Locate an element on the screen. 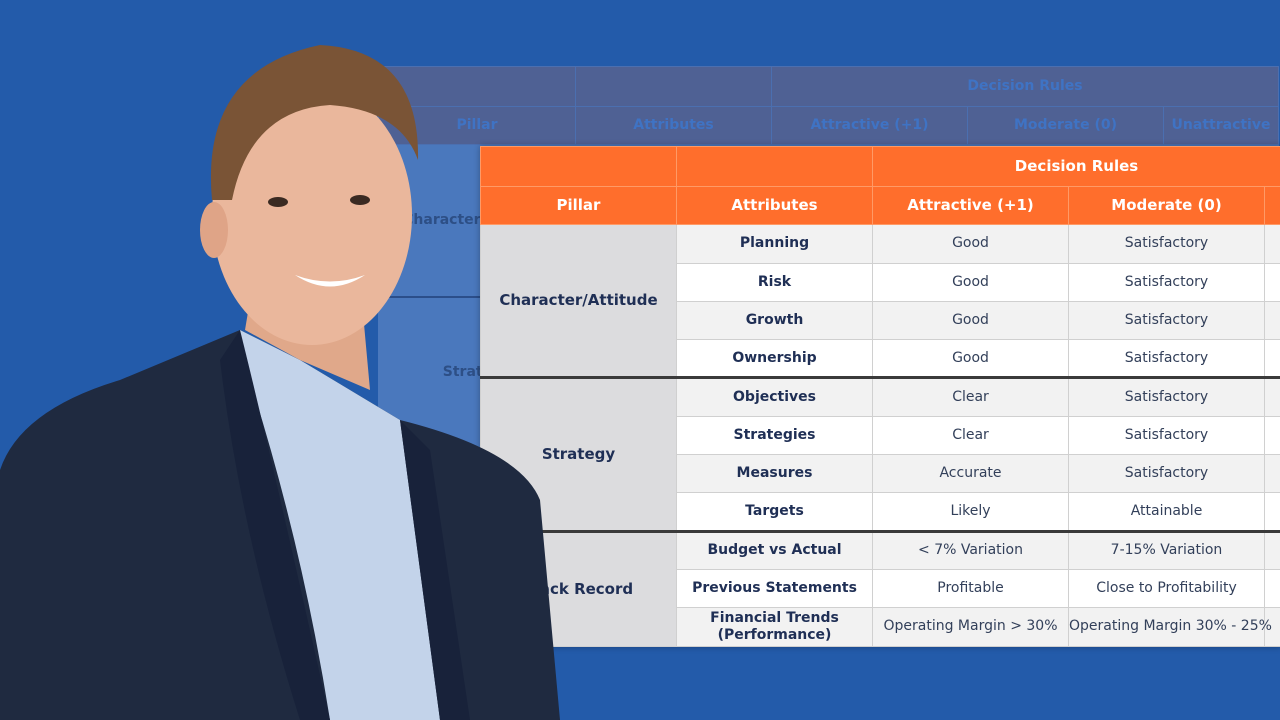 This screenshot has height=720, width=1280. shirt is located at coordinates (340, 525).